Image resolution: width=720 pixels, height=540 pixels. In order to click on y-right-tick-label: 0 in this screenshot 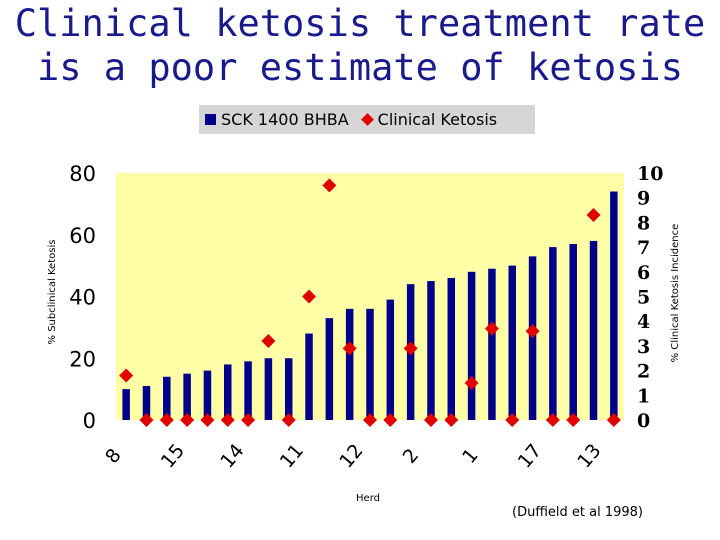, I will do `click(643, 421)`.